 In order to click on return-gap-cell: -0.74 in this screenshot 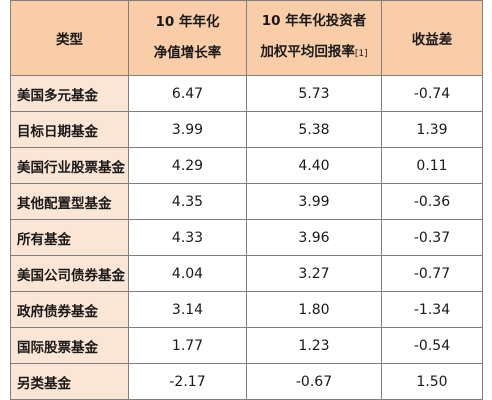, I will do `click(432, 93)`.